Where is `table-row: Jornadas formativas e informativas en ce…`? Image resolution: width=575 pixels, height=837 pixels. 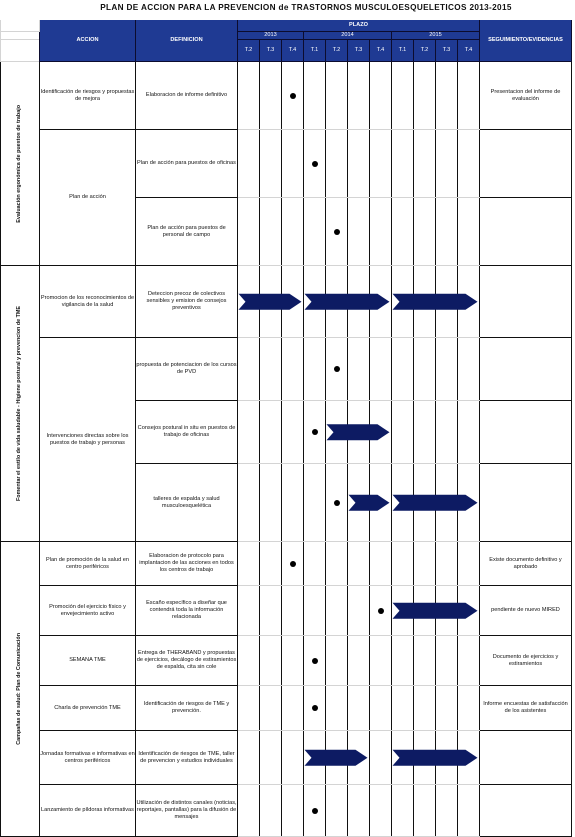 table-row: Jornadas formativas e informativas en ce… is located at coordinates (286, 758).